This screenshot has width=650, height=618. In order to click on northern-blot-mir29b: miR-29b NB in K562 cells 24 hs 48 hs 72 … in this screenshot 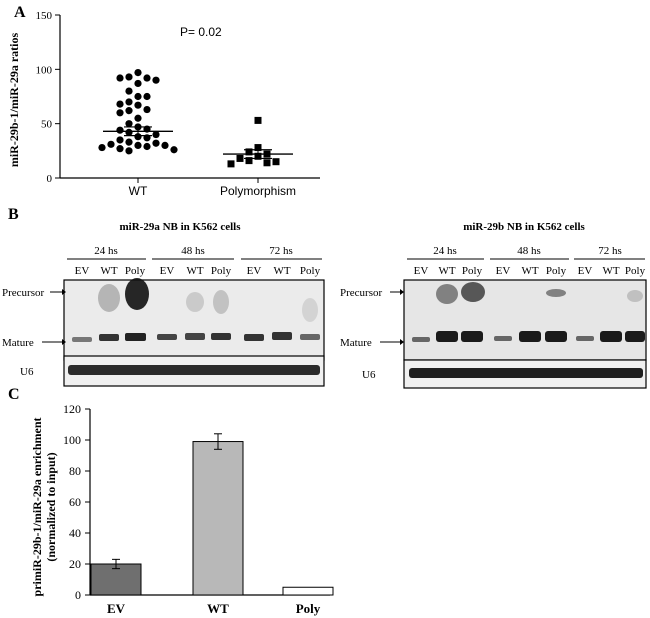, I will do `click(493, 305)`.